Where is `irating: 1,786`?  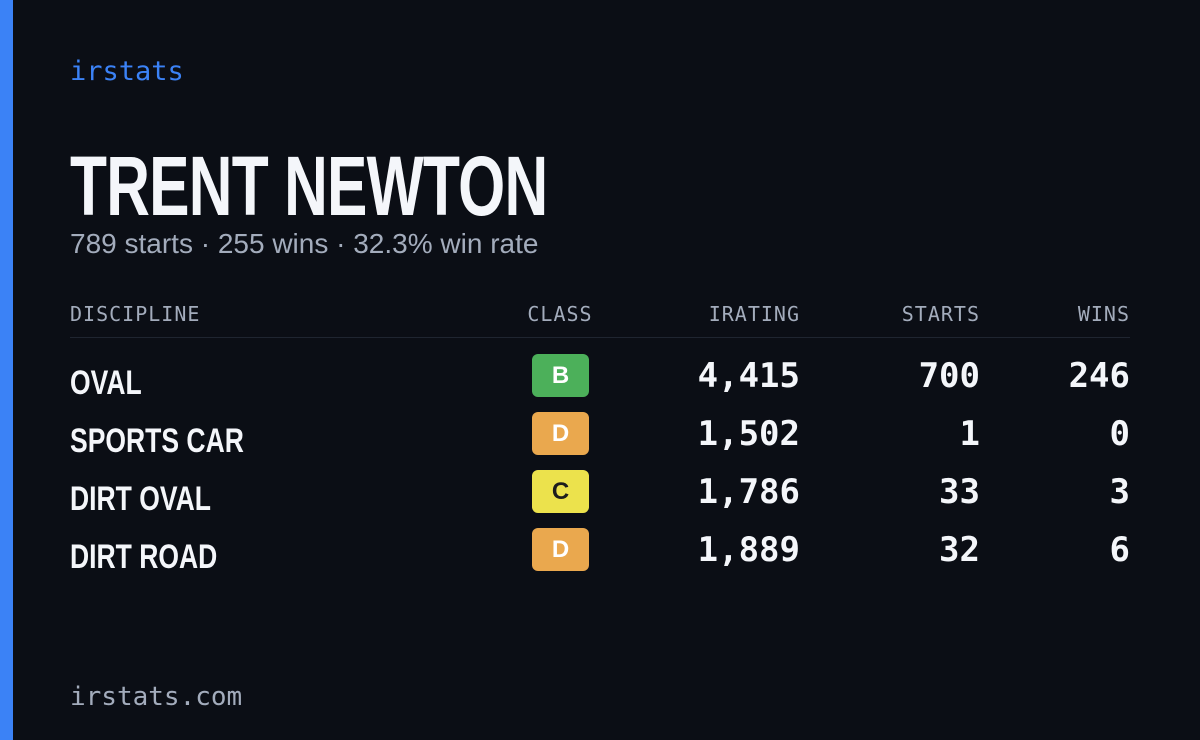
irating: 1,786 is located at coordinates (748, 492).